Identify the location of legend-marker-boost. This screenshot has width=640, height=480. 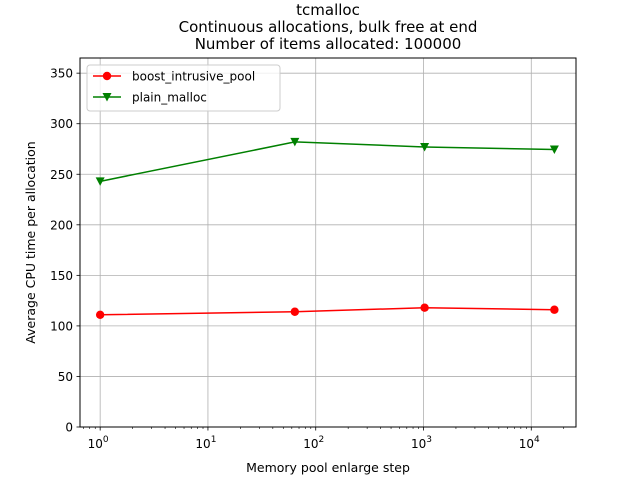
(107, 76).